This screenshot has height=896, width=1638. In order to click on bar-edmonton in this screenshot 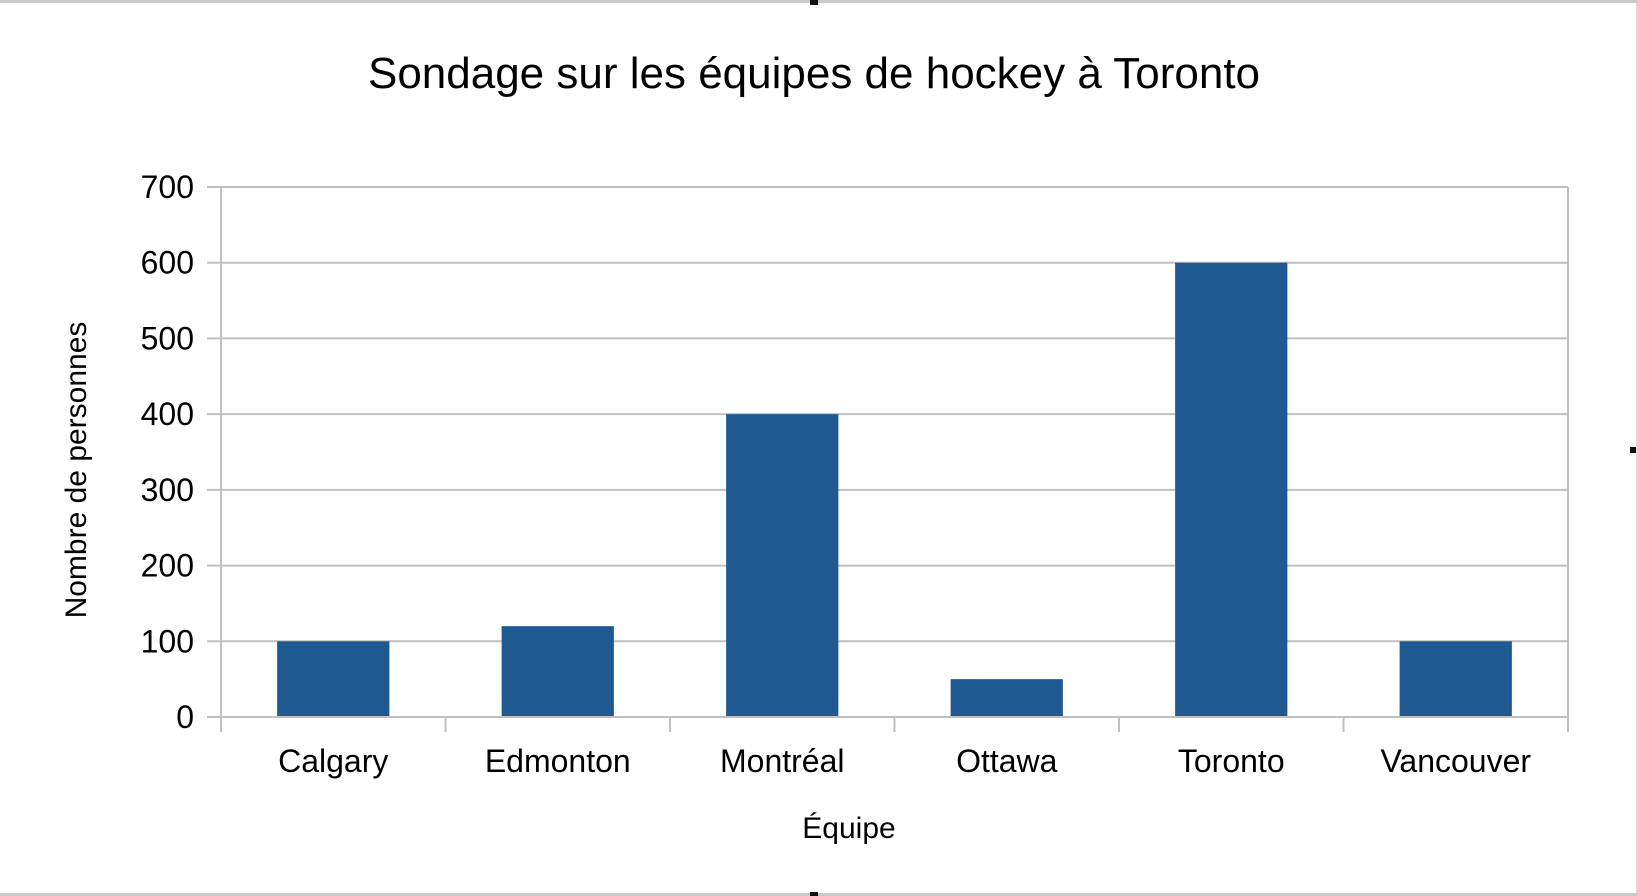, I will do `click(557, 671)`.